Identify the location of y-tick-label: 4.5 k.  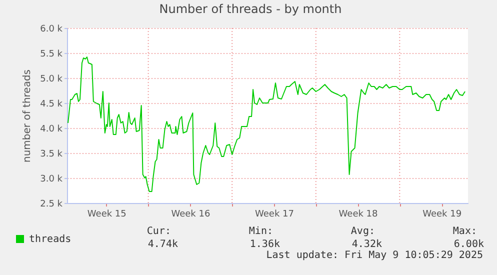
(52, 105).